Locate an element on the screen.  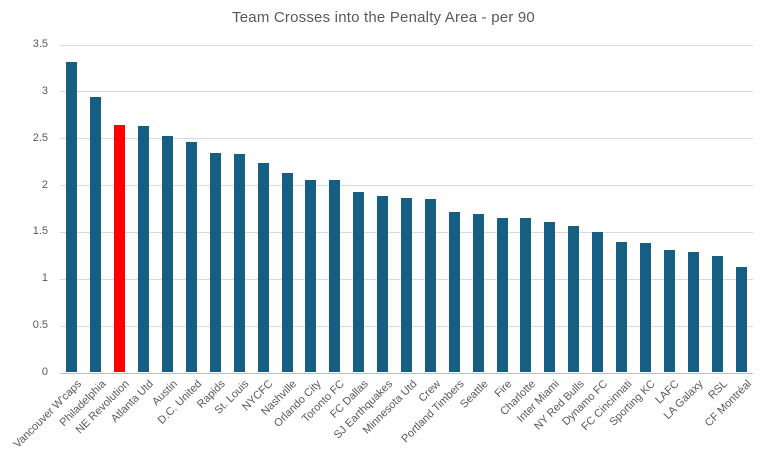
y-axis-tick-label: 3 is located at coordinates (44, 90).